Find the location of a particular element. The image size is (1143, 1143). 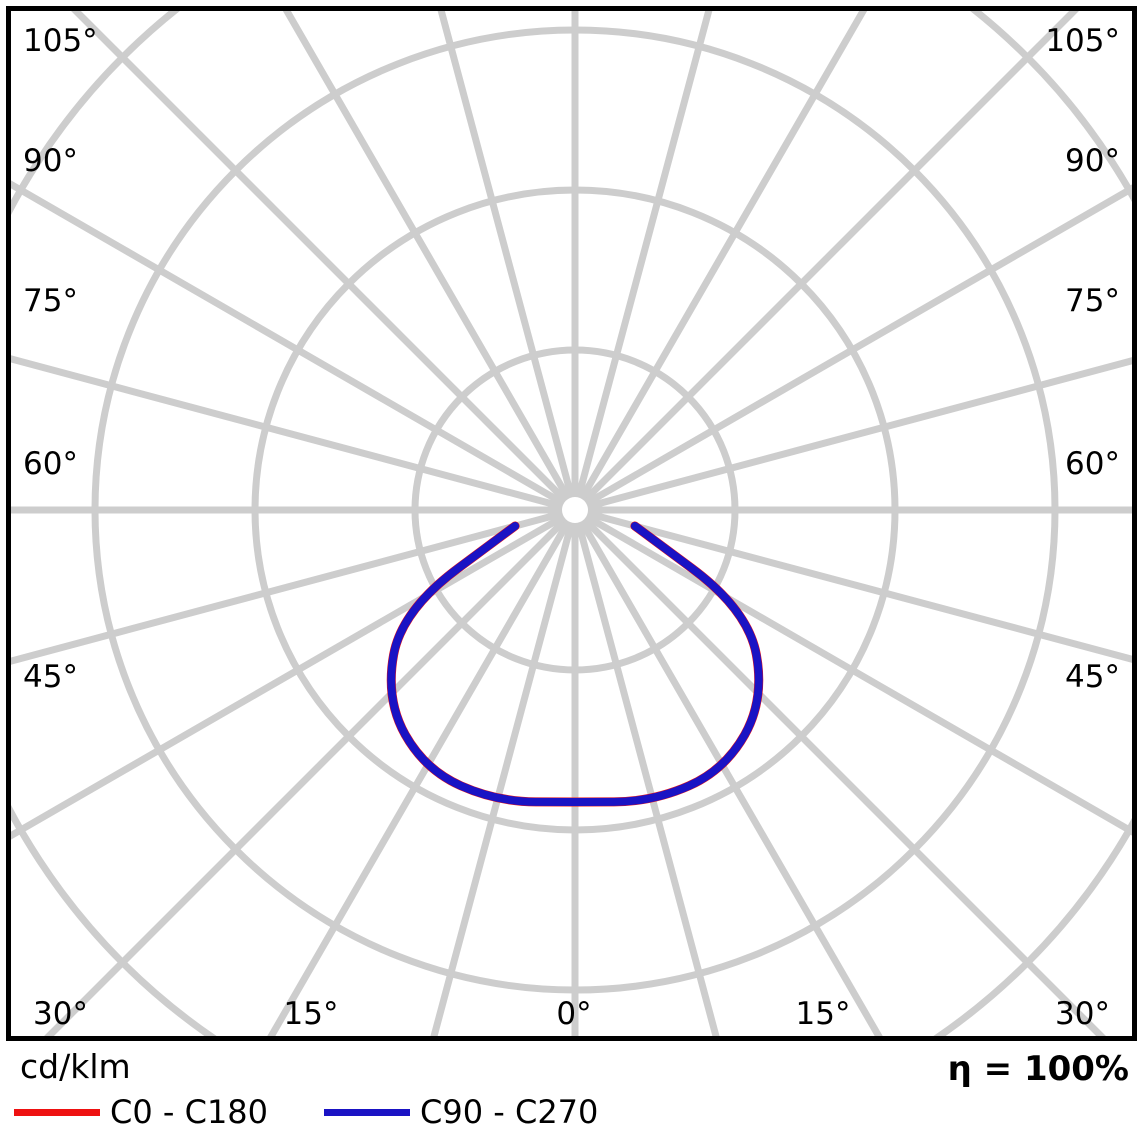

curve-c90-c270 is located at coordinates (575, 664).